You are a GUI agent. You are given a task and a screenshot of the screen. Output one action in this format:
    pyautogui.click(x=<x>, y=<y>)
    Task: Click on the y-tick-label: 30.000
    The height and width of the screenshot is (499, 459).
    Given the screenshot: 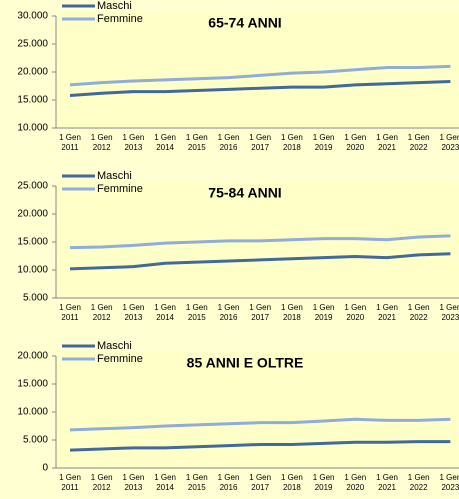 What is the action you would take?
    pyautogui.click(x=32, y=16)
    